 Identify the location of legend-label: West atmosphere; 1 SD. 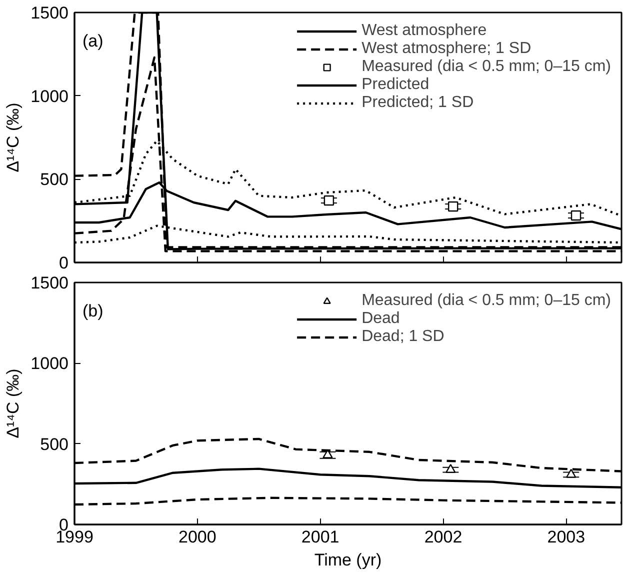
(447, 49).